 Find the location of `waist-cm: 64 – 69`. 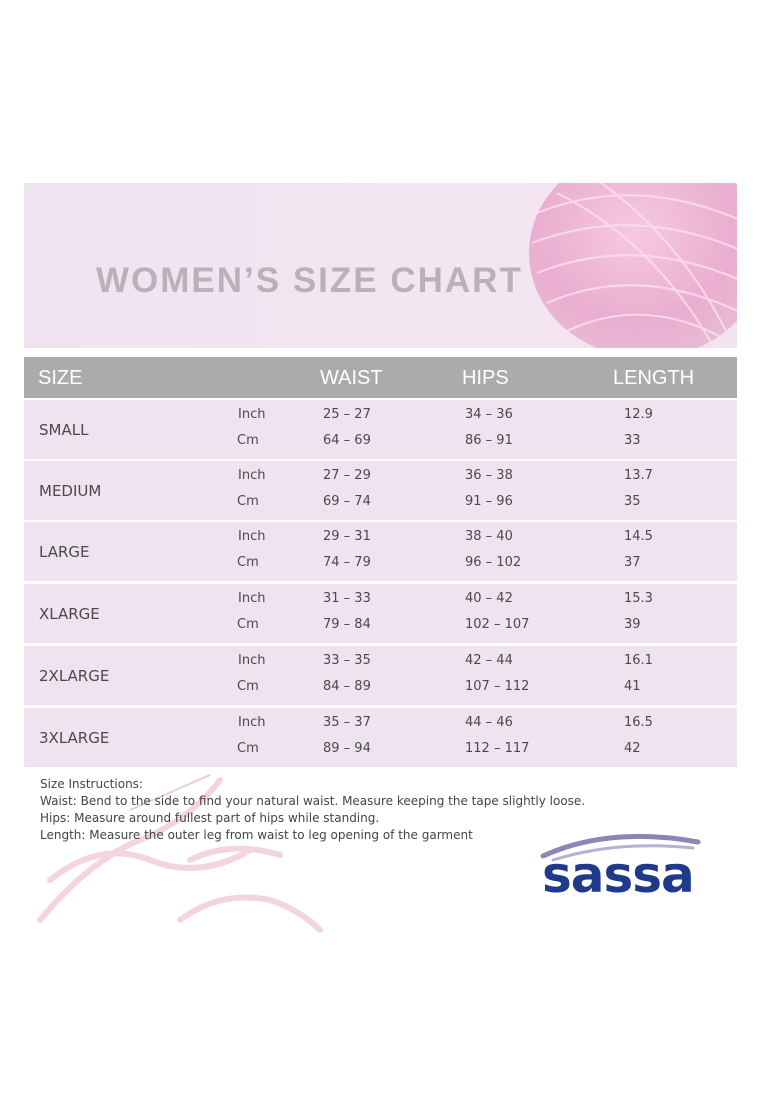

waist-cm: 64 – 69 is located at coordinates (347, 440).